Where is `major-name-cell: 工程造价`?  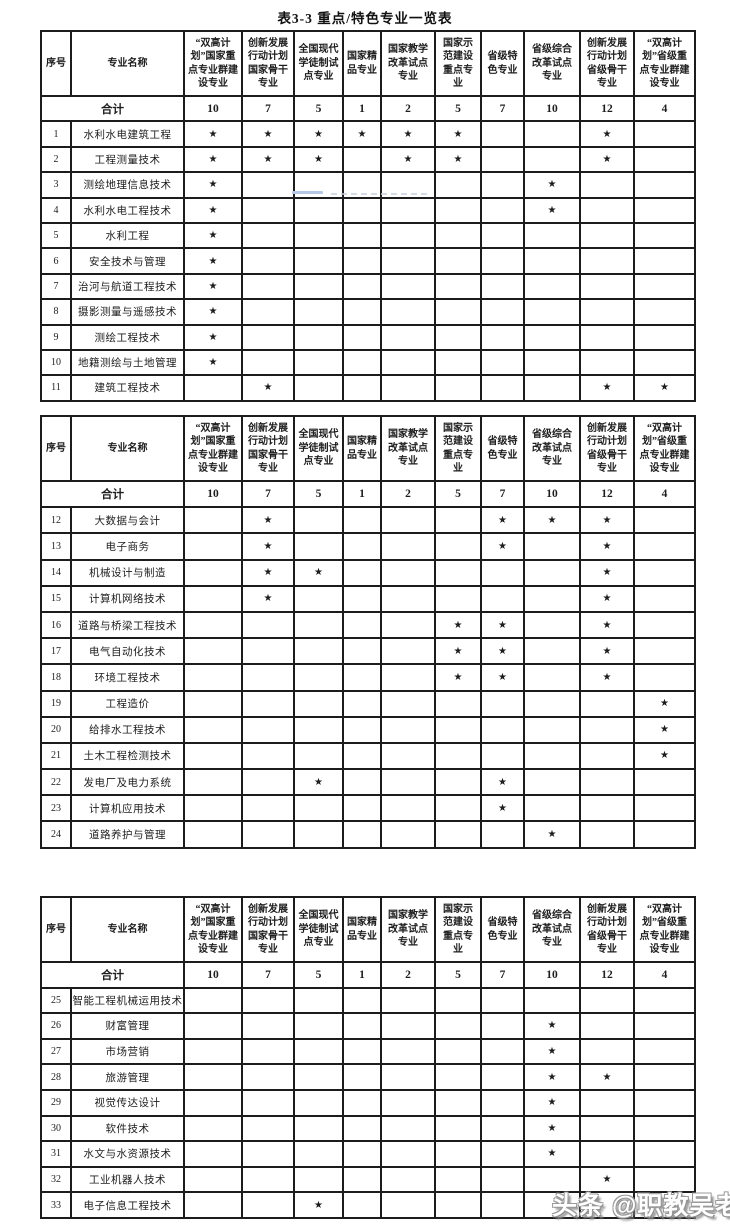
major-name-cell: 工程造价 is located at coordinates (127, 703).